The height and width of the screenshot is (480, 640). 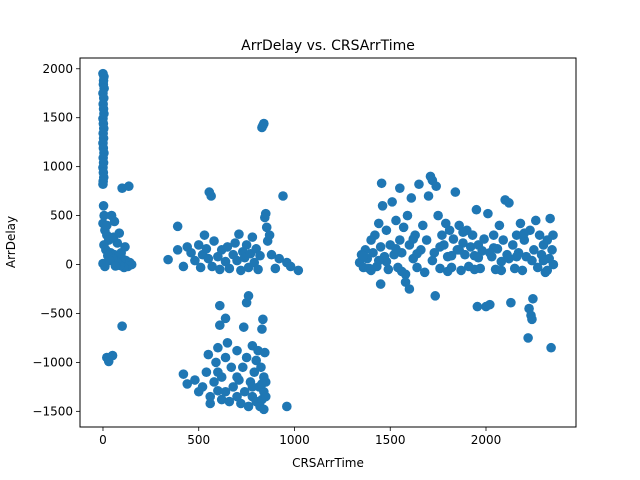 What do you see at coordinates (11, 242) in the screenshot?
I see `y-axis-label: ArrDelay` at bounding box center [11, 242].